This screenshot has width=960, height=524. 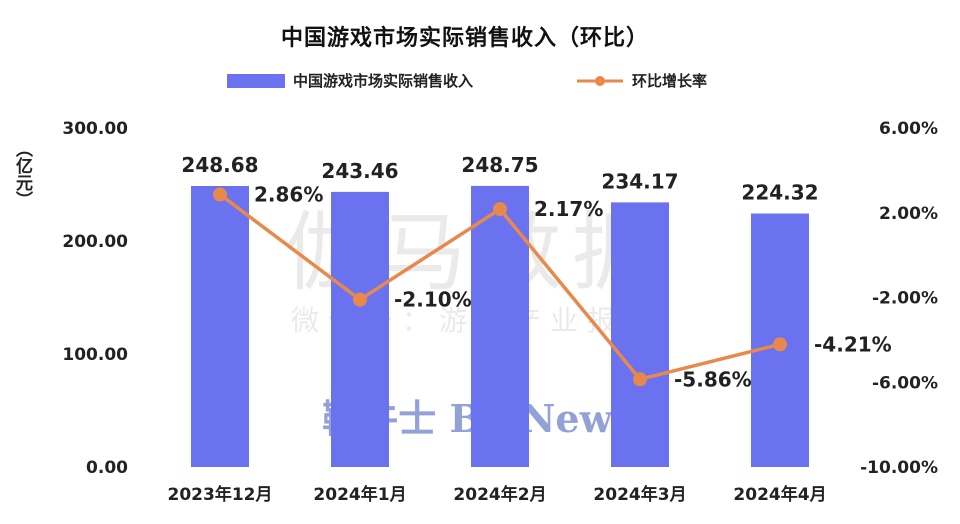 I want to click on legend-label-bar: 中国游戏市场实际销售收入, so click(x=383, y=81).